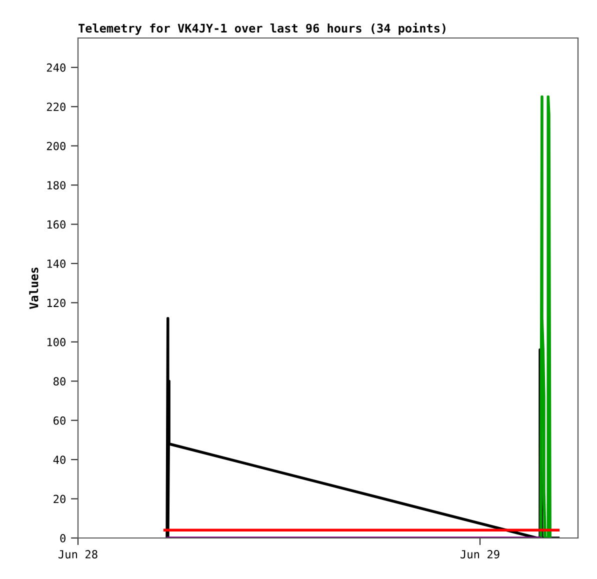 The image size is (597, 579). I want to click on y-tick-label: 0, so click(63, 538).